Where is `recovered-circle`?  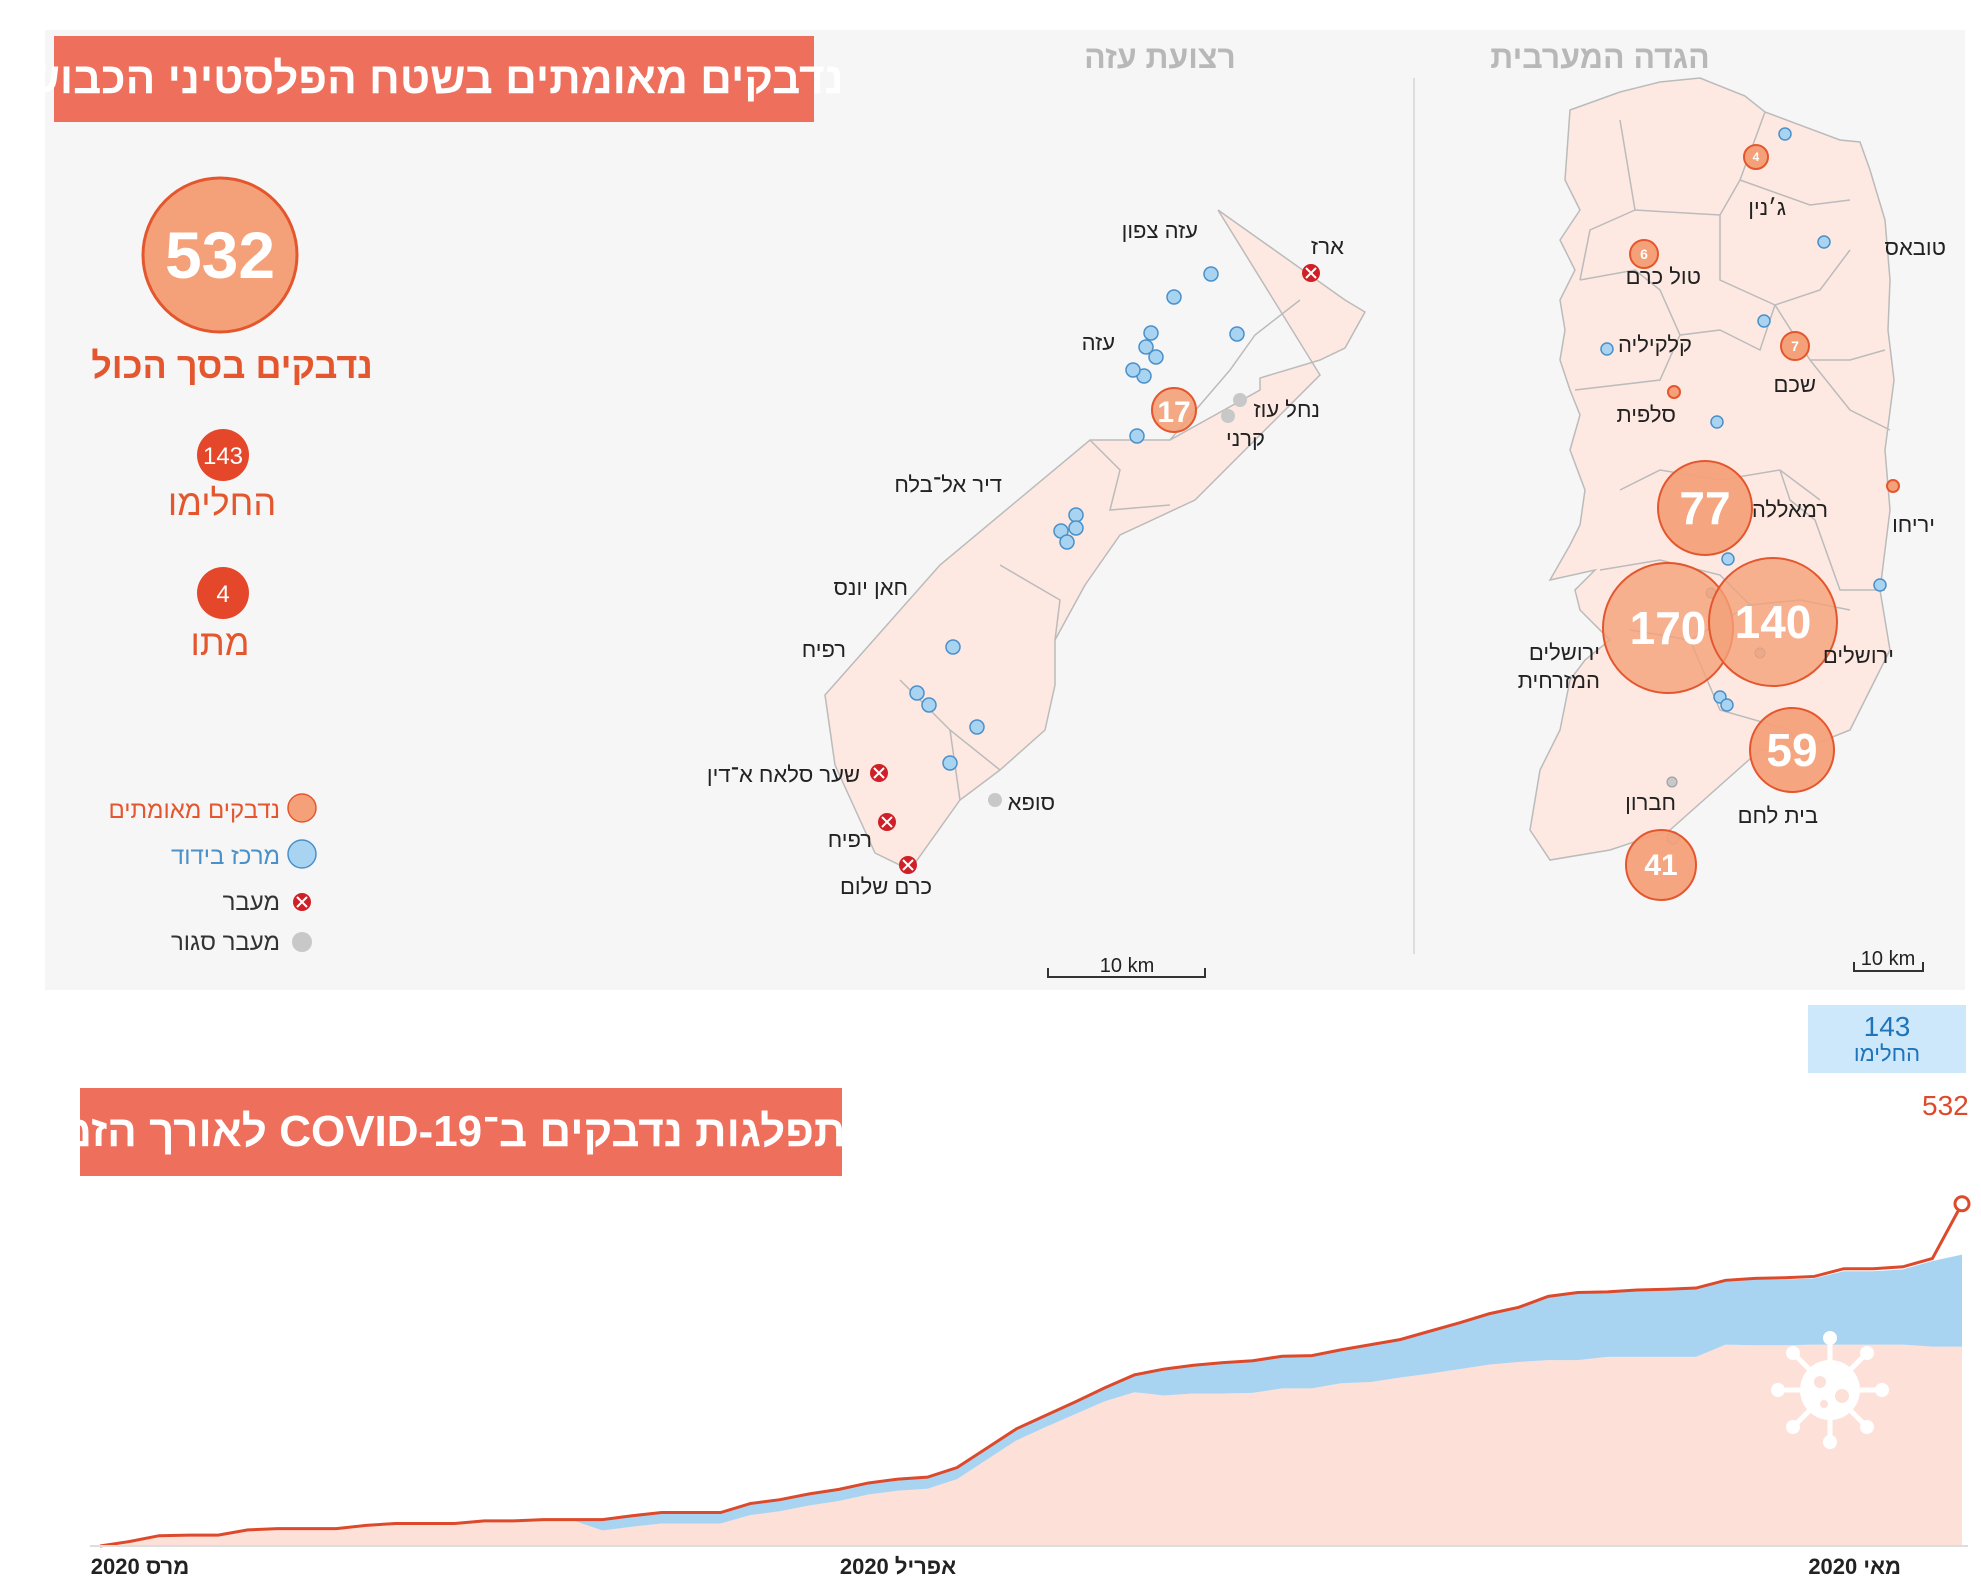 recovered-circle is located at coordinates (223, 455).